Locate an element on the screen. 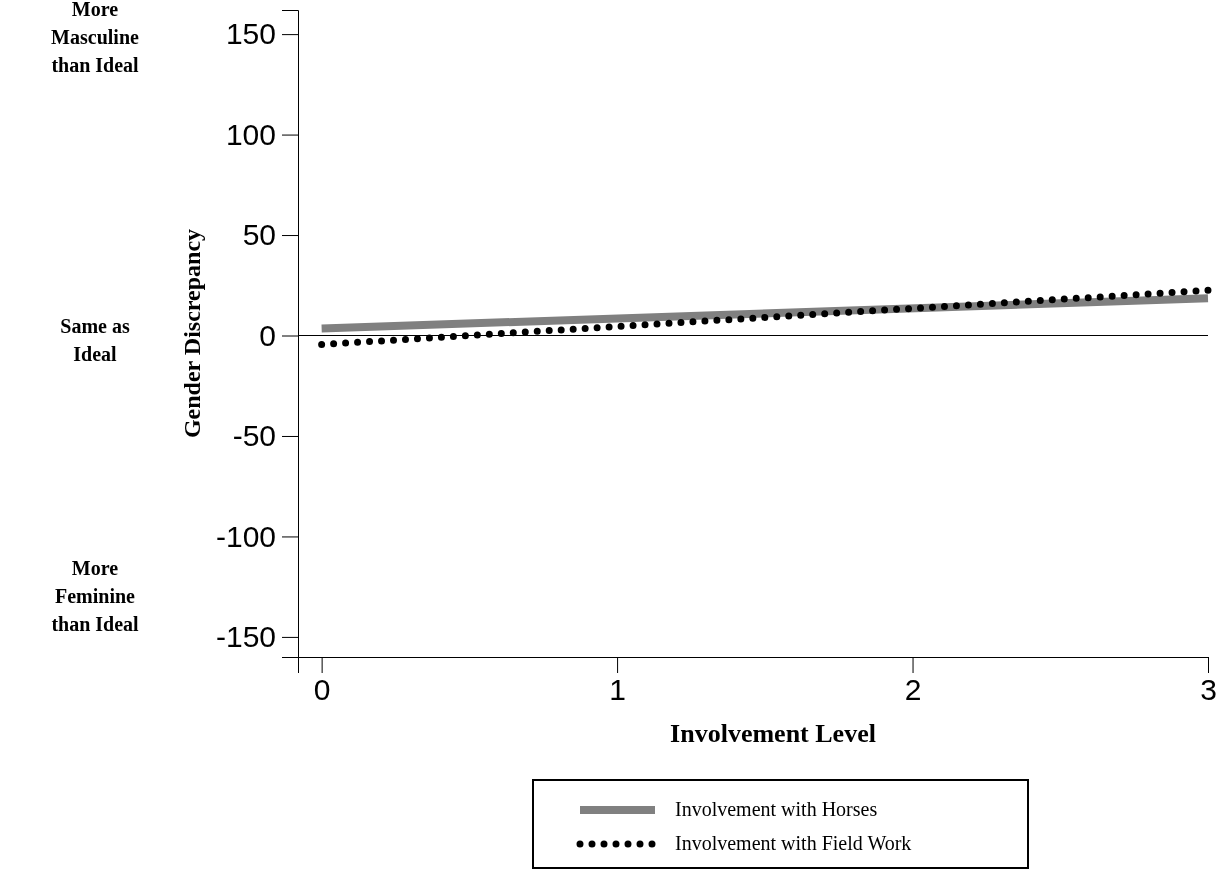 This screenshot has width=1230, height=871. x-tick-label: 3 is located at coordinates (1208, 690).